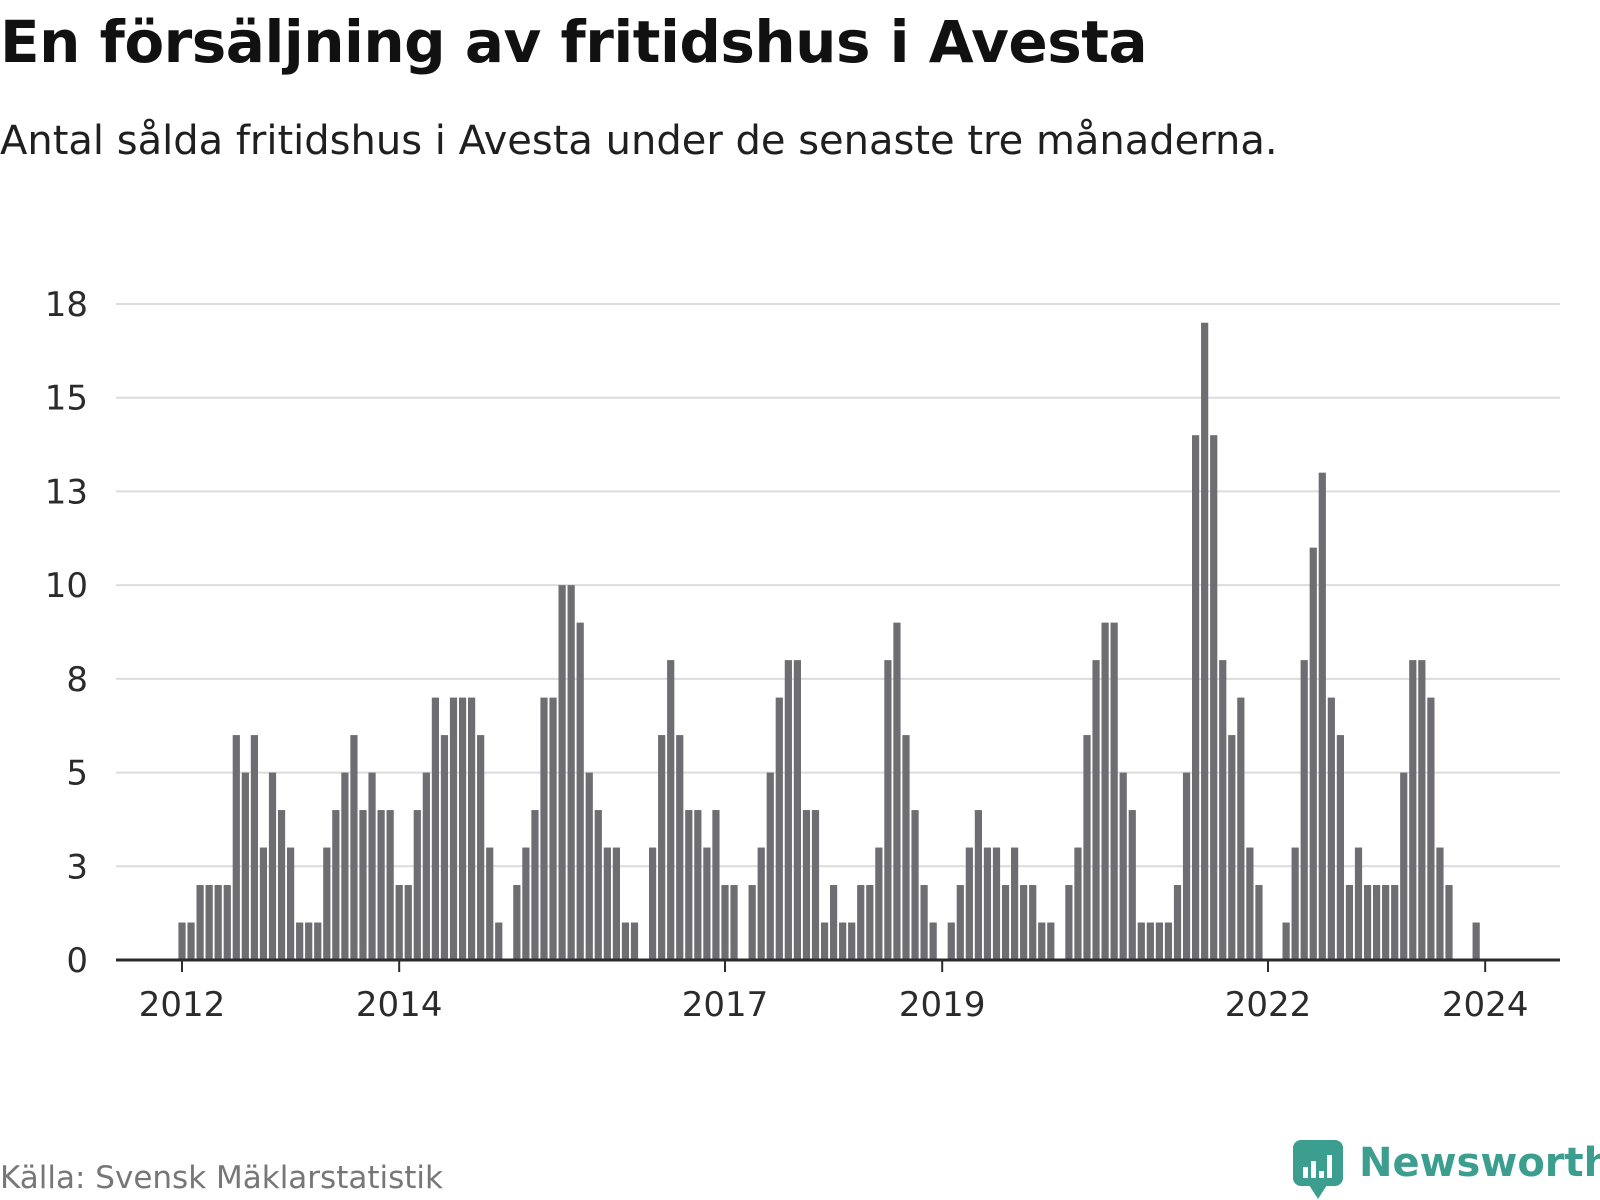 The height and width of the screenshot is (1200, 1600). What do you see at coordinates (1318, 1169) in the screenshot?
I see `newsworthy-logo-icon` at bounding box center [1318, 1169].